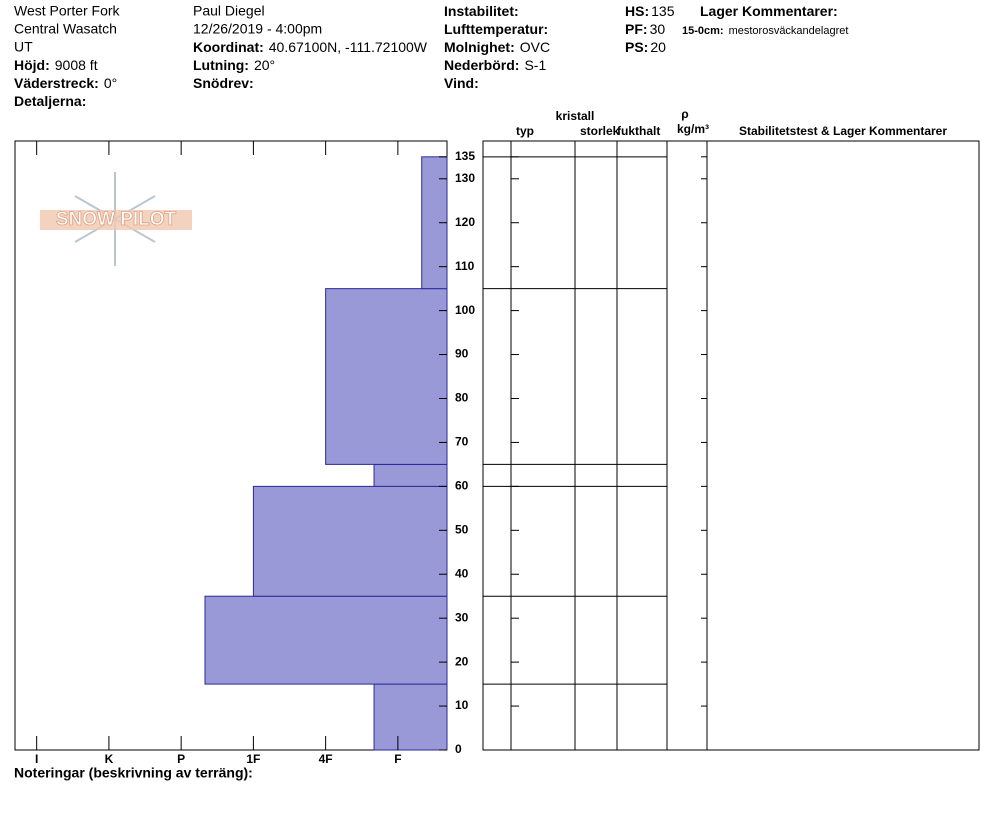  I want to click on field-label: 15-0cm:, so click(703, 31).